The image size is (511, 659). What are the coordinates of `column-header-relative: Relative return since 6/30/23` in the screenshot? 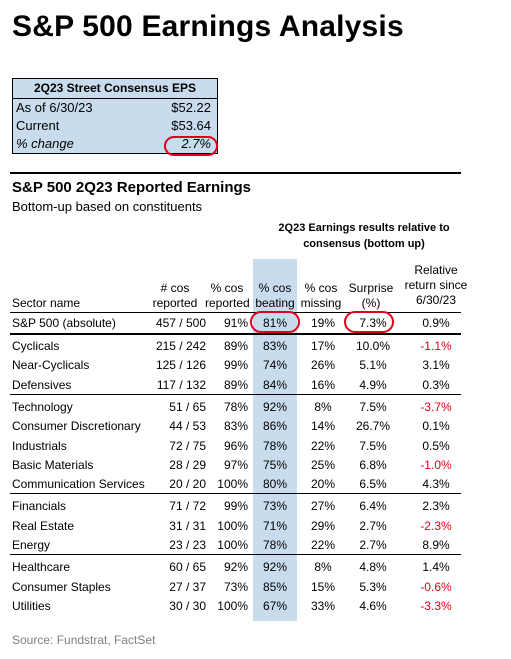 It's located at (436, 285).